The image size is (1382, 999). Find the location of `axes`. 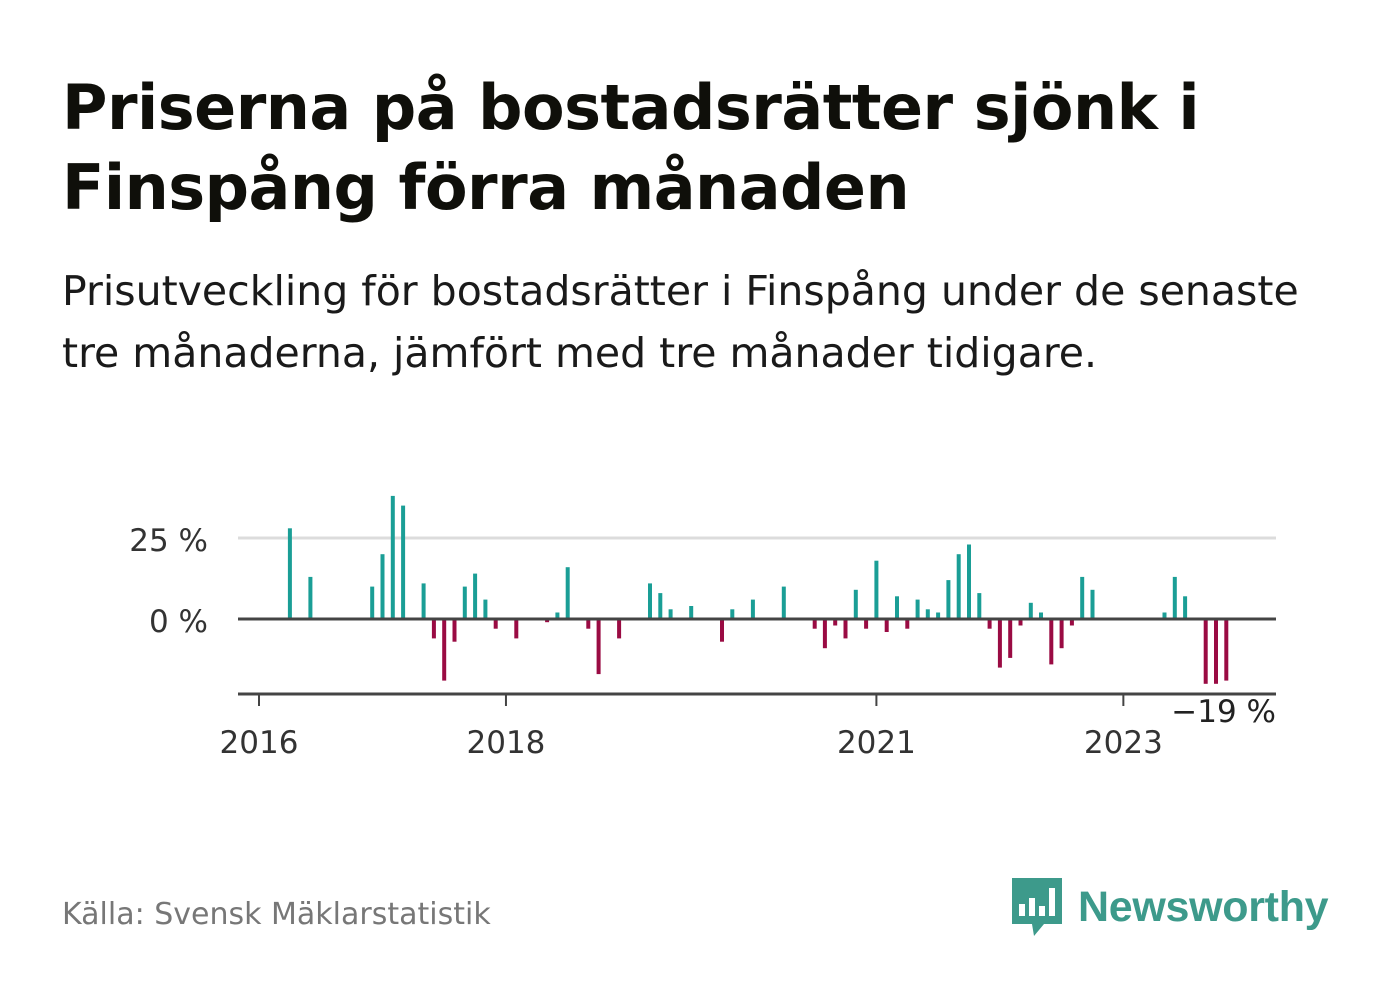

axes is located at coordinates (757, 661).